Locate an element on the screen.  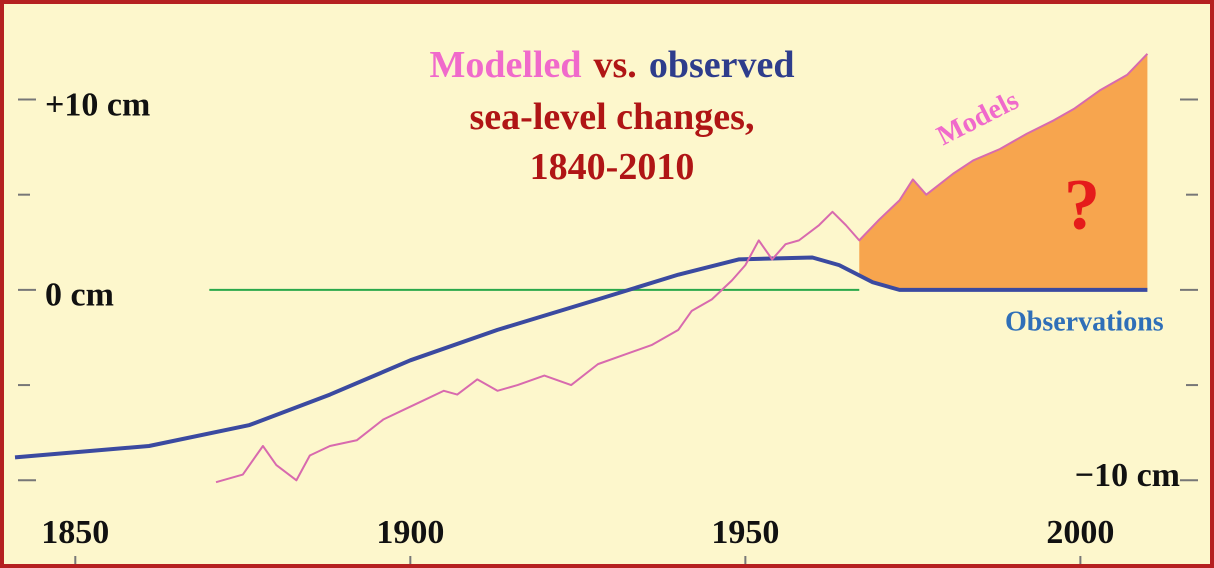
y-tick-label: +10 cm is located at coordinates (97, 104).